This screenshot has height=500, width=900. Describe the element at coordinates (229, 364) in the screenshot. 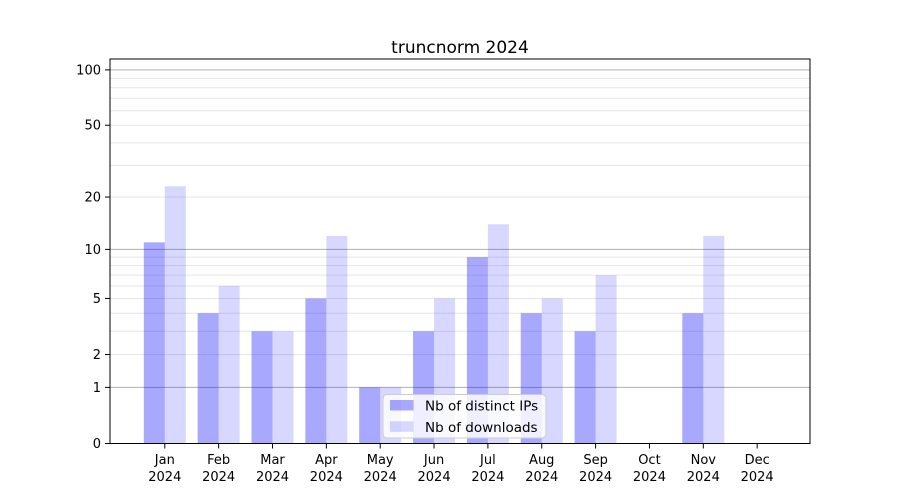

I see `bar-downloads-feb` at that location.